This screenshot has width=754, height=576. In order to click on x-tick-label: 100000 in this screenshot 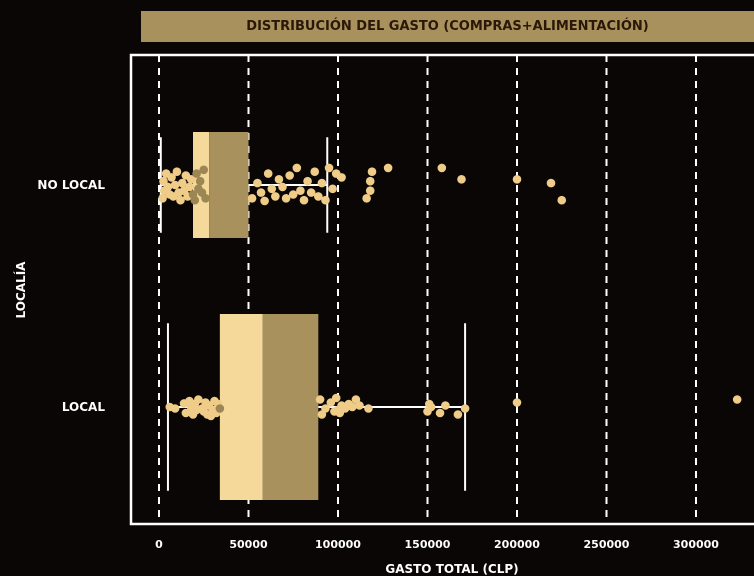, I will do `click(338, 544)`.